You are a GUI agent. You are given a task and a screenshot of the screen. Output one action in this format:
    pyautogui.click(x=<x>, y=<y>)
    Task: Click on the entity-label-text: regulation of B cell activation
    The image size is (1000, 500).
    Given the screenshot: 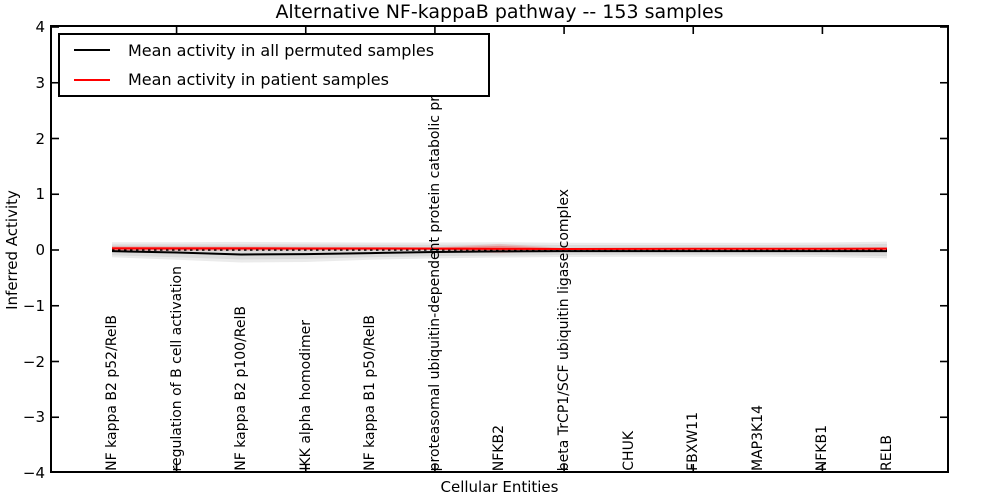 What is the action you would take?
    pyautogui.click(x=176, y=368)
    